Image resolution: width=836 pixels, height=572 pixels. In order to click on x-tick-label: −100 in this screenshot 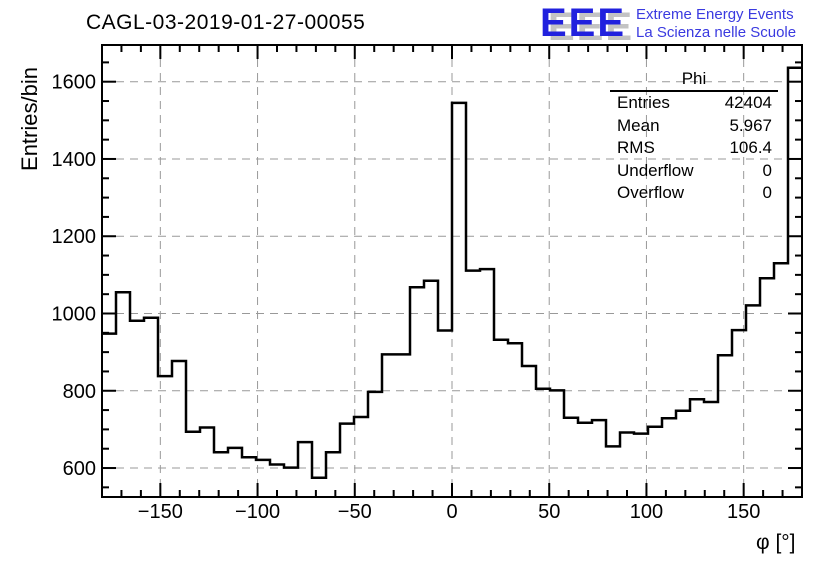, I will do `click(257, 512)`.